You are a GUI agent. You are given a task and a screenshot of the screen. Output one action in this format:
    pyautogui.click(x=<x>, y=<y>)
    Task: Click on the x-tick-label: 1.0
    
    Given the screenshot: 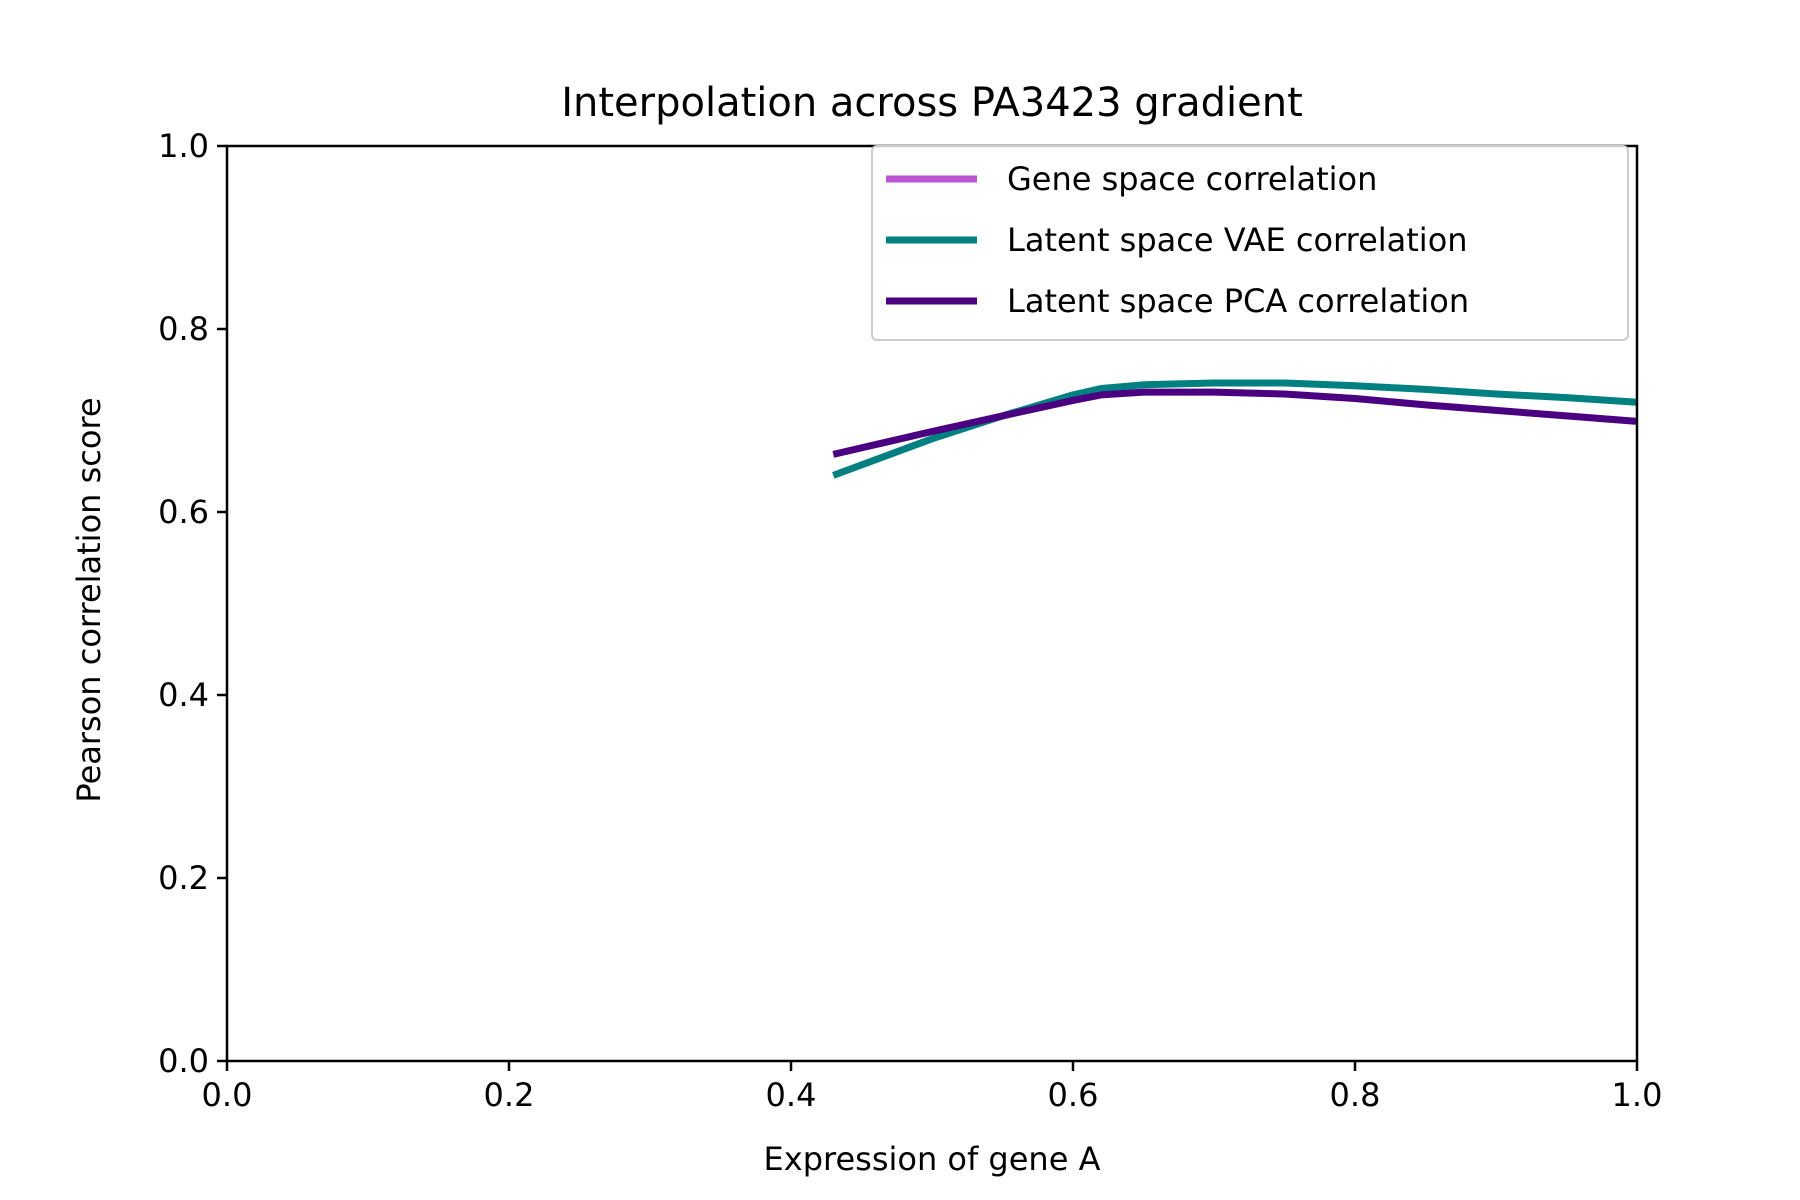 What is the action you would take?
    pyautogui.click(x=1637, y=1095)
    